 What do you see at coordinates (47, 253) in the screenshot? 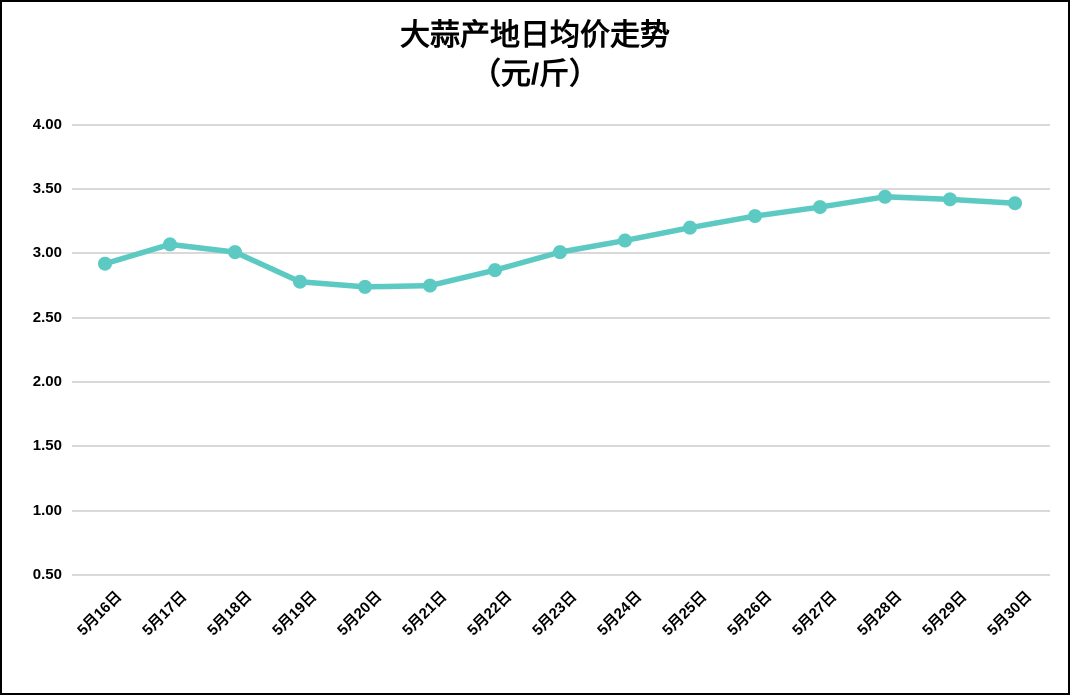
I see `y-axis-tick-label: 3.00` at bounding box center [47, 253].